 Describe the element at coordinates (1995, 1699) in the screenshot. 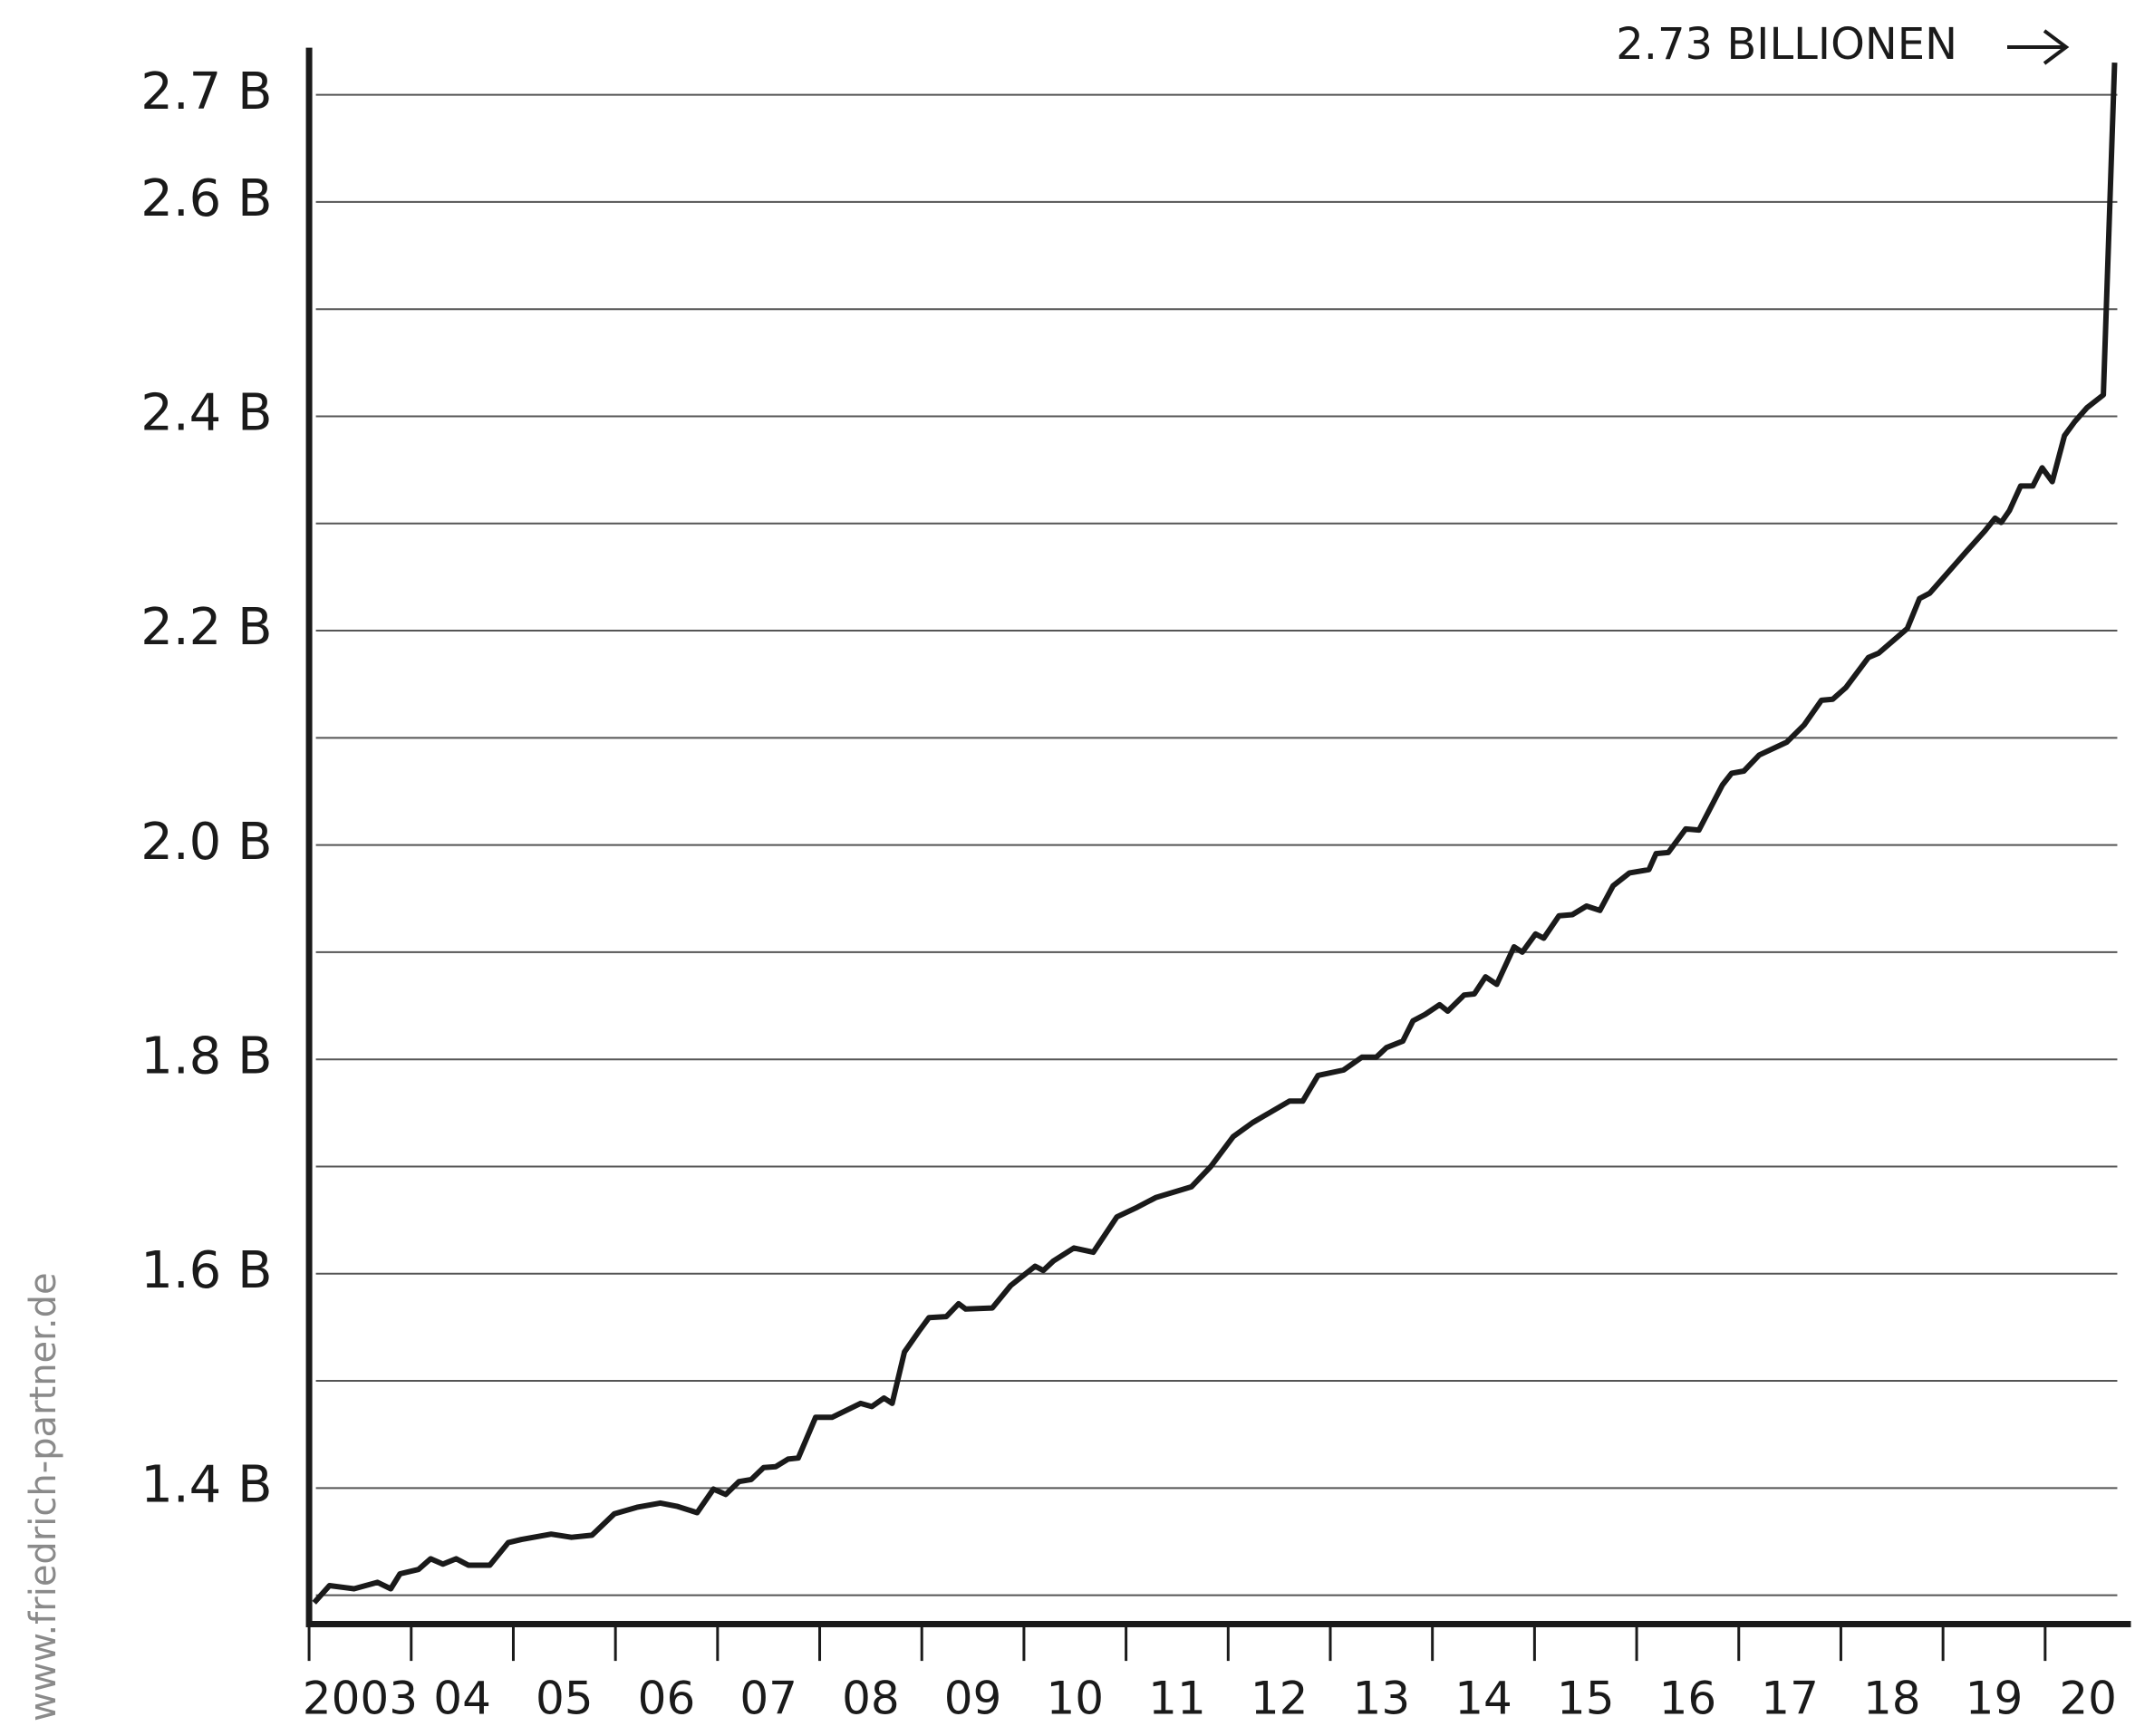

I see `x-tick-label: 19` at that location.